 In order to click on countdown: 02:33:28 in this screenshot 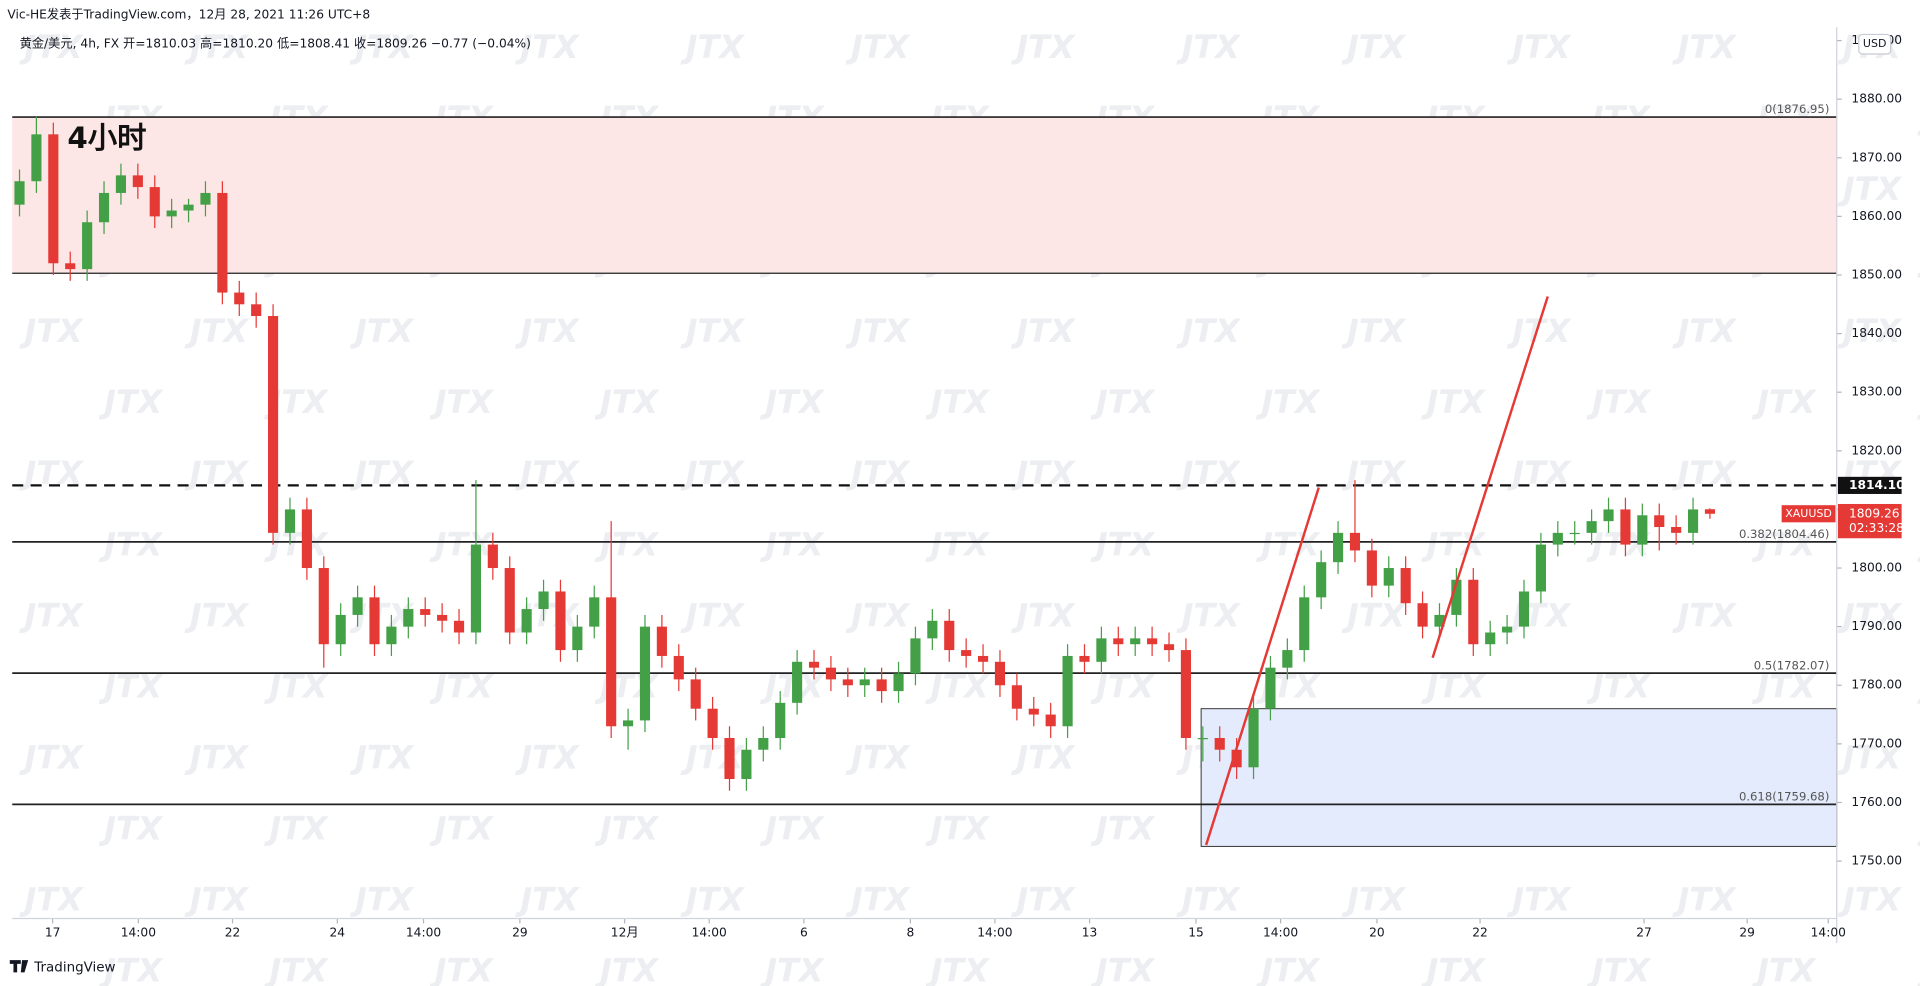, I will do `click(1876, 528)`.